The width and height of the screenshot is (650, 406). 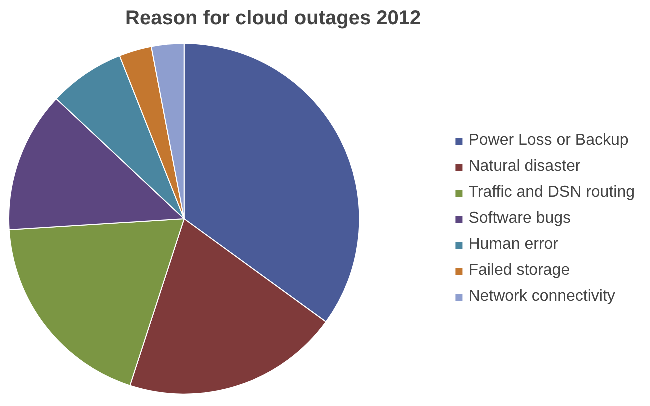 What do you see at coordinates (274, 19) in the screenshot?
I see `chart-title: Reason for cloud outages 2012` at bounding box center [274, 19].